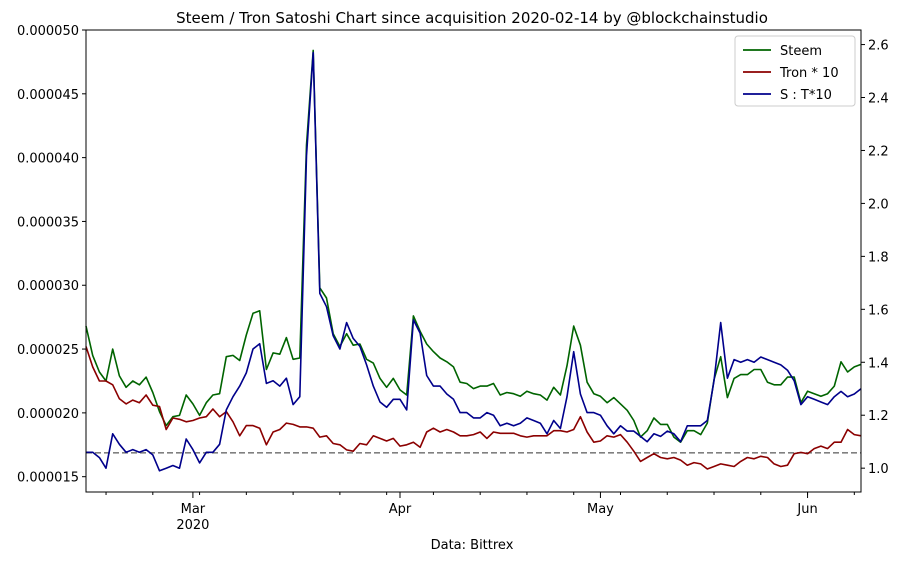 This screenshot has width=902, height=561. I want to click on y-left-tick-label: 0.000030, so click(48, 286).